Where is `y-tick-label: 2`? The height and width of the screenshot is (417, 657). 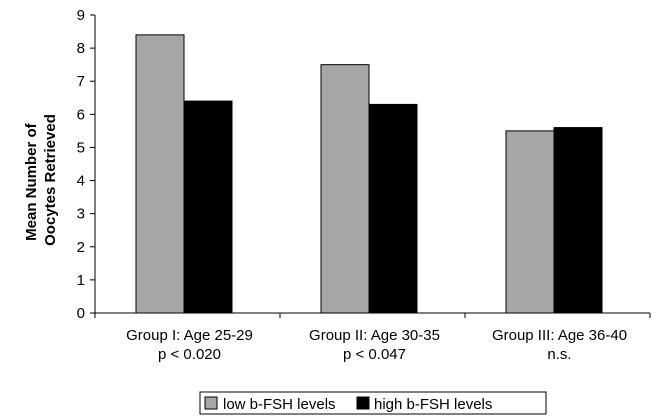 y-tick-label: 2 is located at coordinates (81, 247).